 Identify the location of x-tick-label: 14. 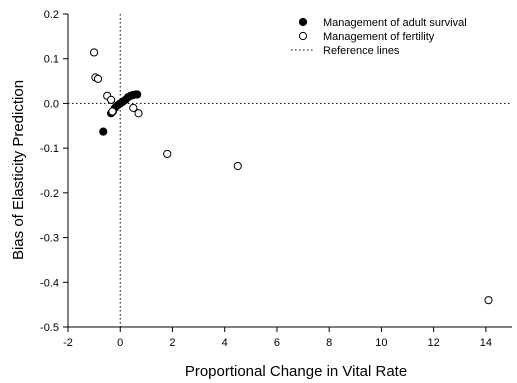
(486, 343).